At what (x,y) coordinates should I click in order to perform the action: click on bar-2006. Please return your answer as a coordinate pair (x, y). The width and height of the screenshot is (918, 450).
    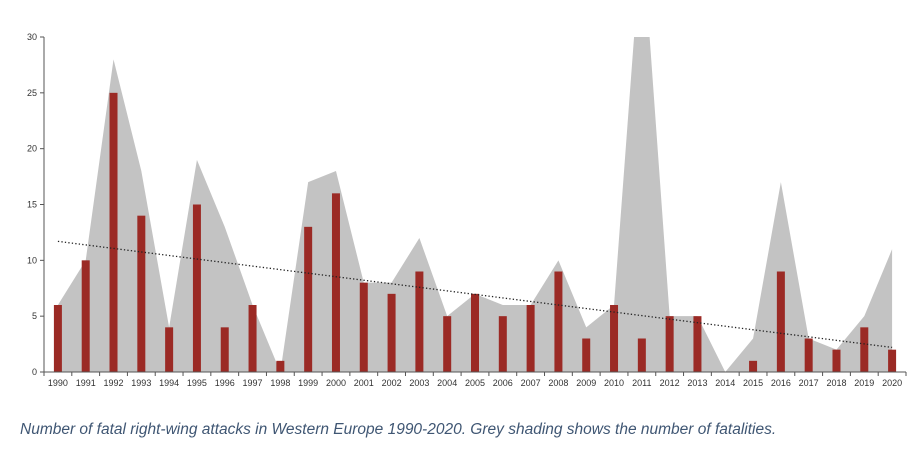
    Looking at the image, I should click on (502, 344).